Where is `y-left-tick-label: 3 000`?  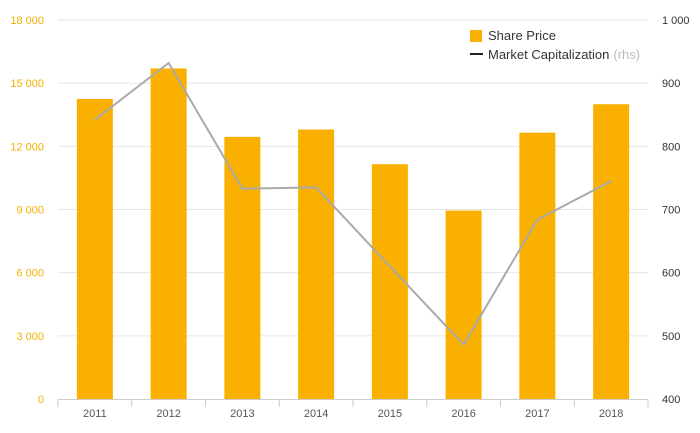 y-left-tick-label: 3 000 is located at coordinates (30, 337).